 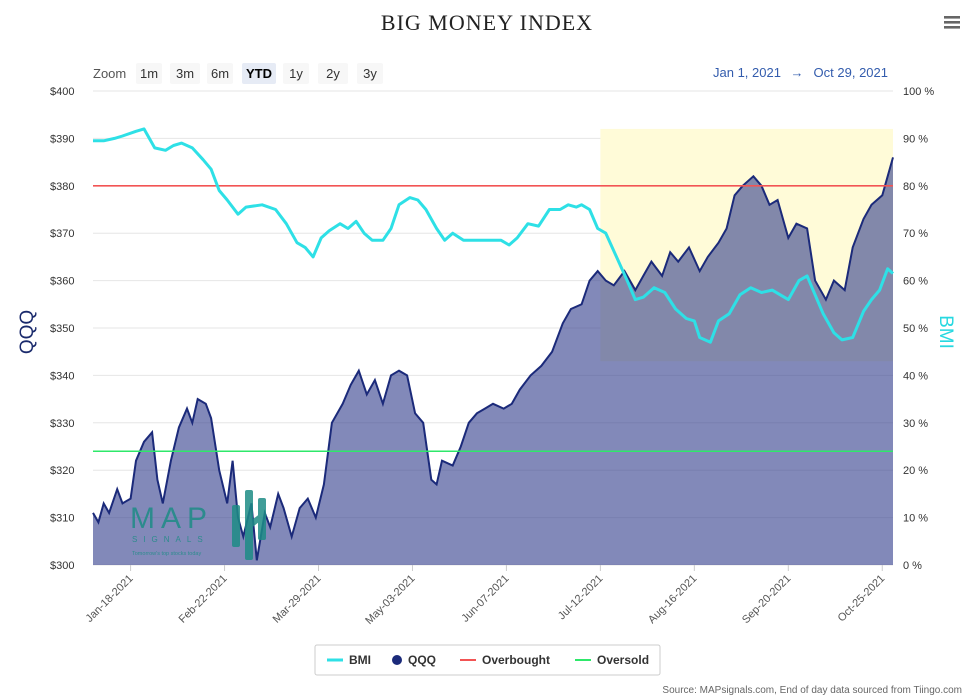 I want to click on zoom-button-group: 1m 3m 6m YTD 1y 2y 3y, so click(x=259, y=73).